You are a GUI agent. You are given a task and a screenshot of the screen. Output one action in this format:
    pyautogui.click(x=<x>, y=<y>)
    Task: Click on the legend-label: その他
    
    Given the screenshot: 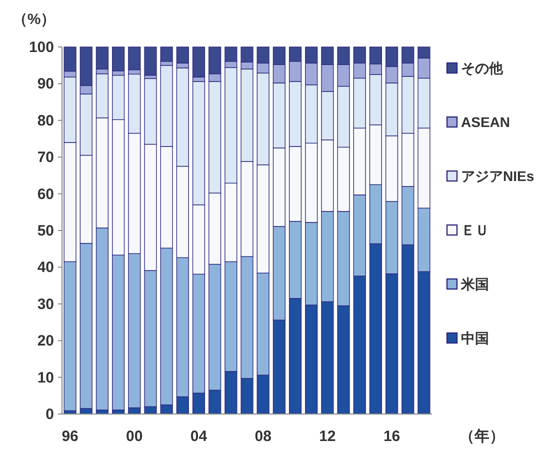 What is the action you would take?
    pyautogui.click(x=482, y=68)
    